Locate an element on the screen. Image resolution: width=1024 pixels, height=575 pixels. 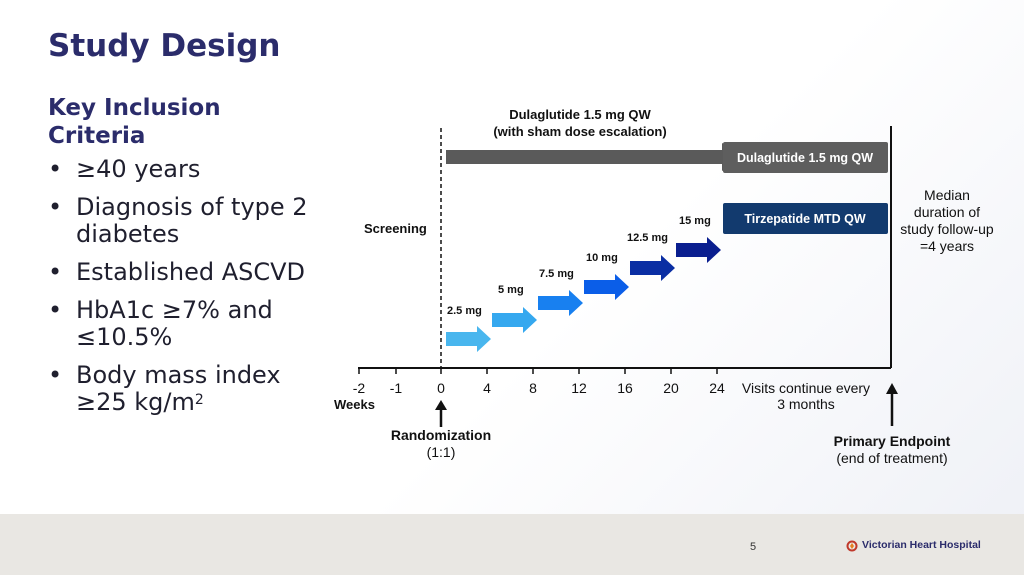
dulaglutide-arrow is located at coordinates (596, 157).